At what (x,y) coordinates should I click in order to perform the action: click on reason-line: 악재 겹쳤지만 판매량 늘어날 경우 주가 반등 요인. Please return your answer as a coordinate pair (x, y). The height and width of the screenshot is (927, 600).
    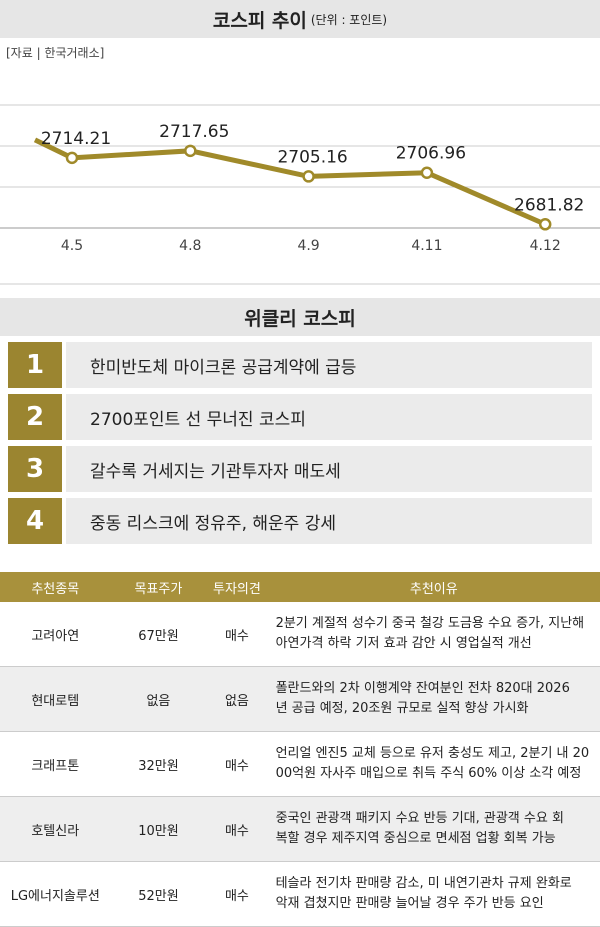
    Looking at the image, I should click on (409, 903).